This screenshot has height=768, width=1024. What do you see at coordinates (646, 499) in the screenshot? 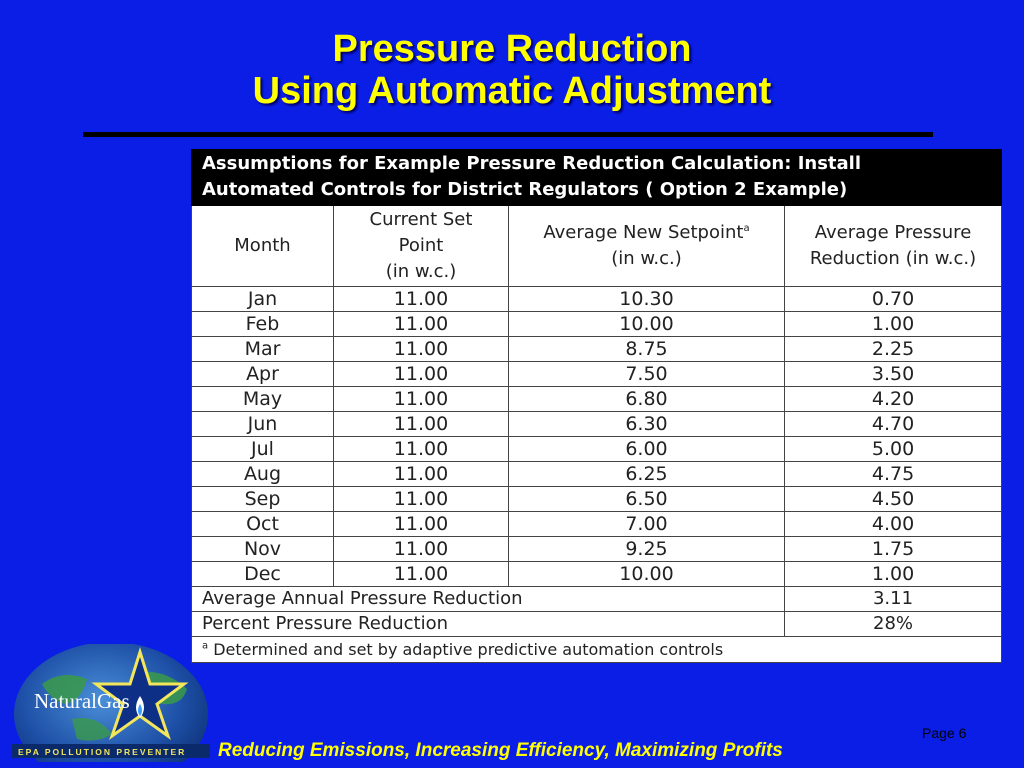
I see `new-setpoint-cell: 6.50` at bounding box center [646, 499].